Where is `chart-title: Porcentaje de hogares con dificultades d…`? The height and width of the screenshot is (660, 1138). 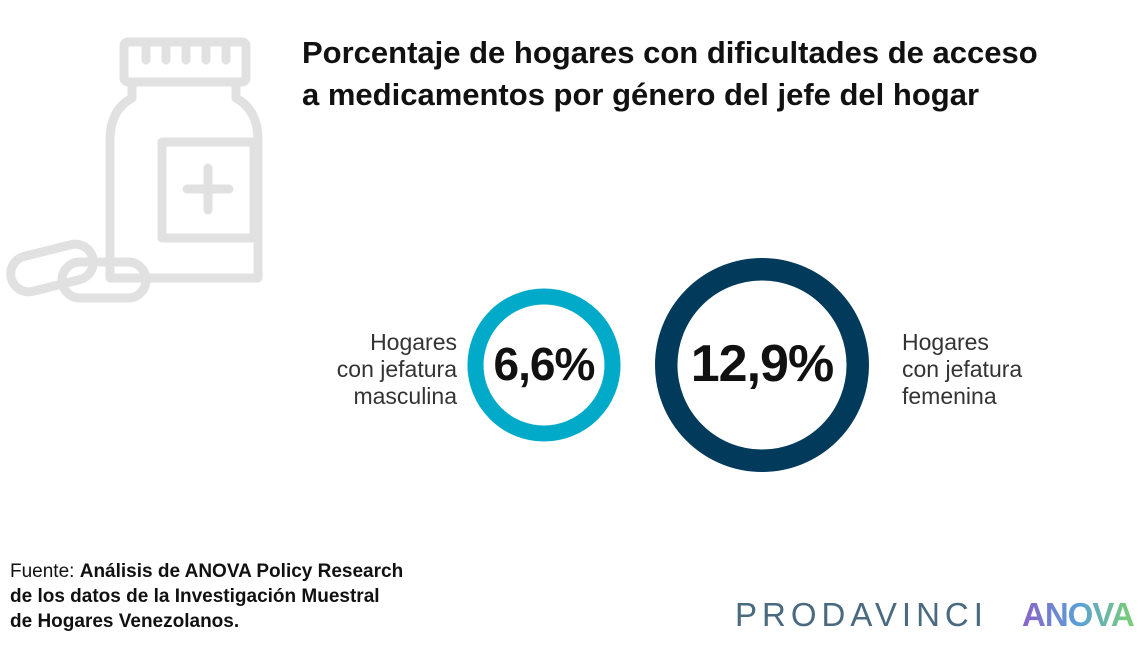 chart-title: Porcentaje de hogares con dificultades d… is located at coordinates (702, 74).